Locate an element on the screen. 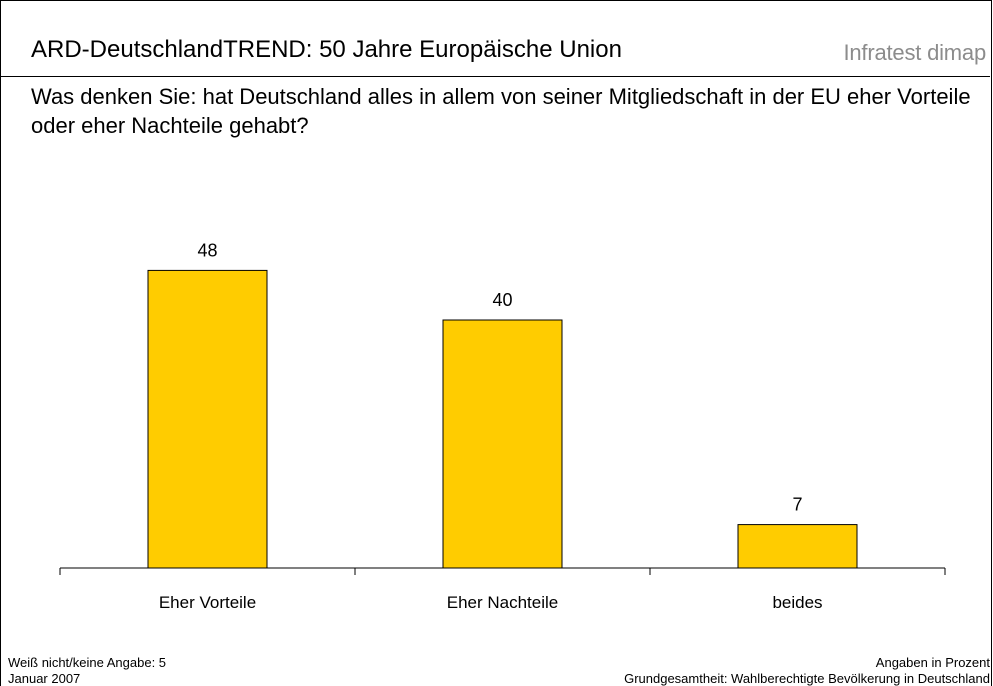 The width and height of the screenshot is (993, 686). data-label: 7 is located at coordinates (797, 505).